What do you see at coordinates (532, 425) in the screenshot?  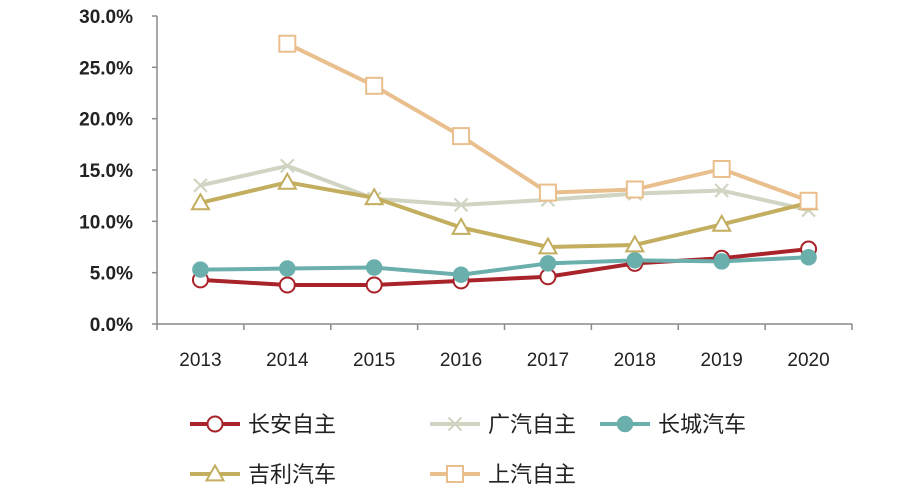 I see `legend-label: 广汽自主` at bounding box center [532, 425].